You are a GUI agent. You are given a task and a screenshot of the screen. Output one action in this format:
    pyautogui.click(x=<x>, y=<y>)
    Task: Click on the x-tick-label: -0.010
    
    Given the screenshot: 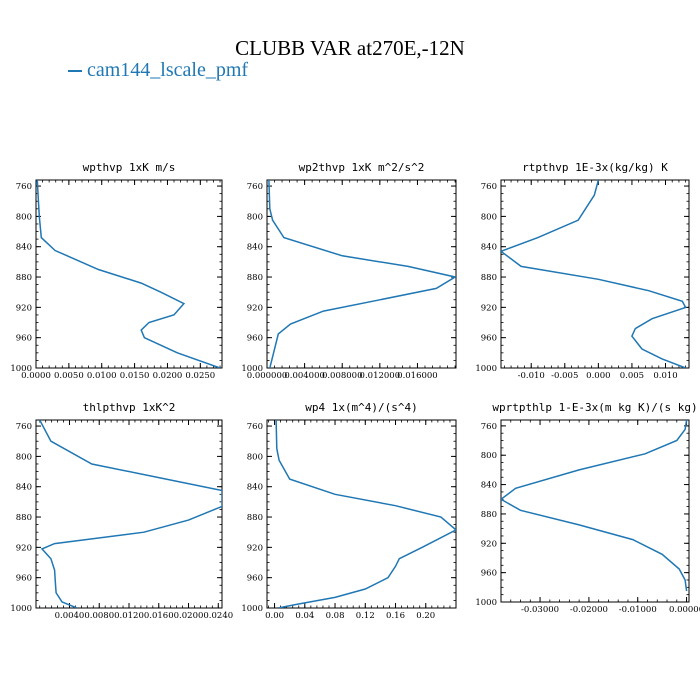 What is the action you would take?
    pyautogui.click(x=531, y=376)
    